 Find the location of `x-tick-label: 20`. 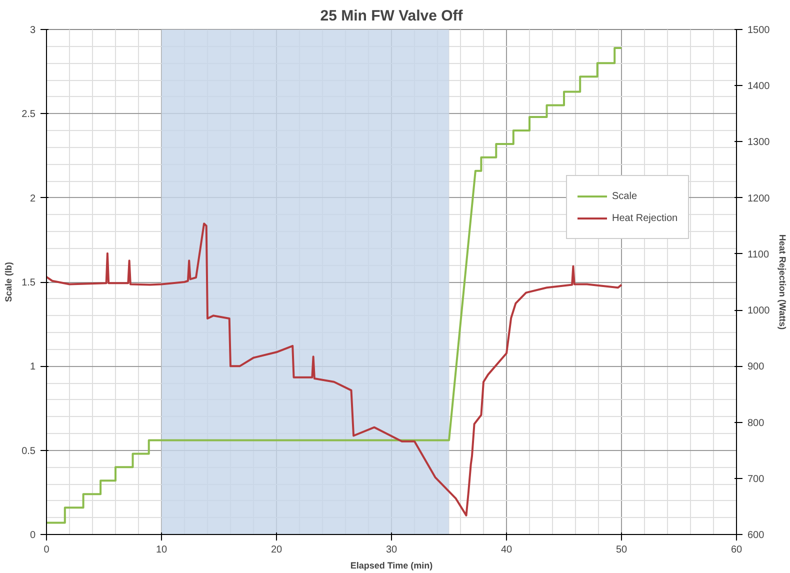

x-tick-label: 20 is located at coordinates (276, 550).